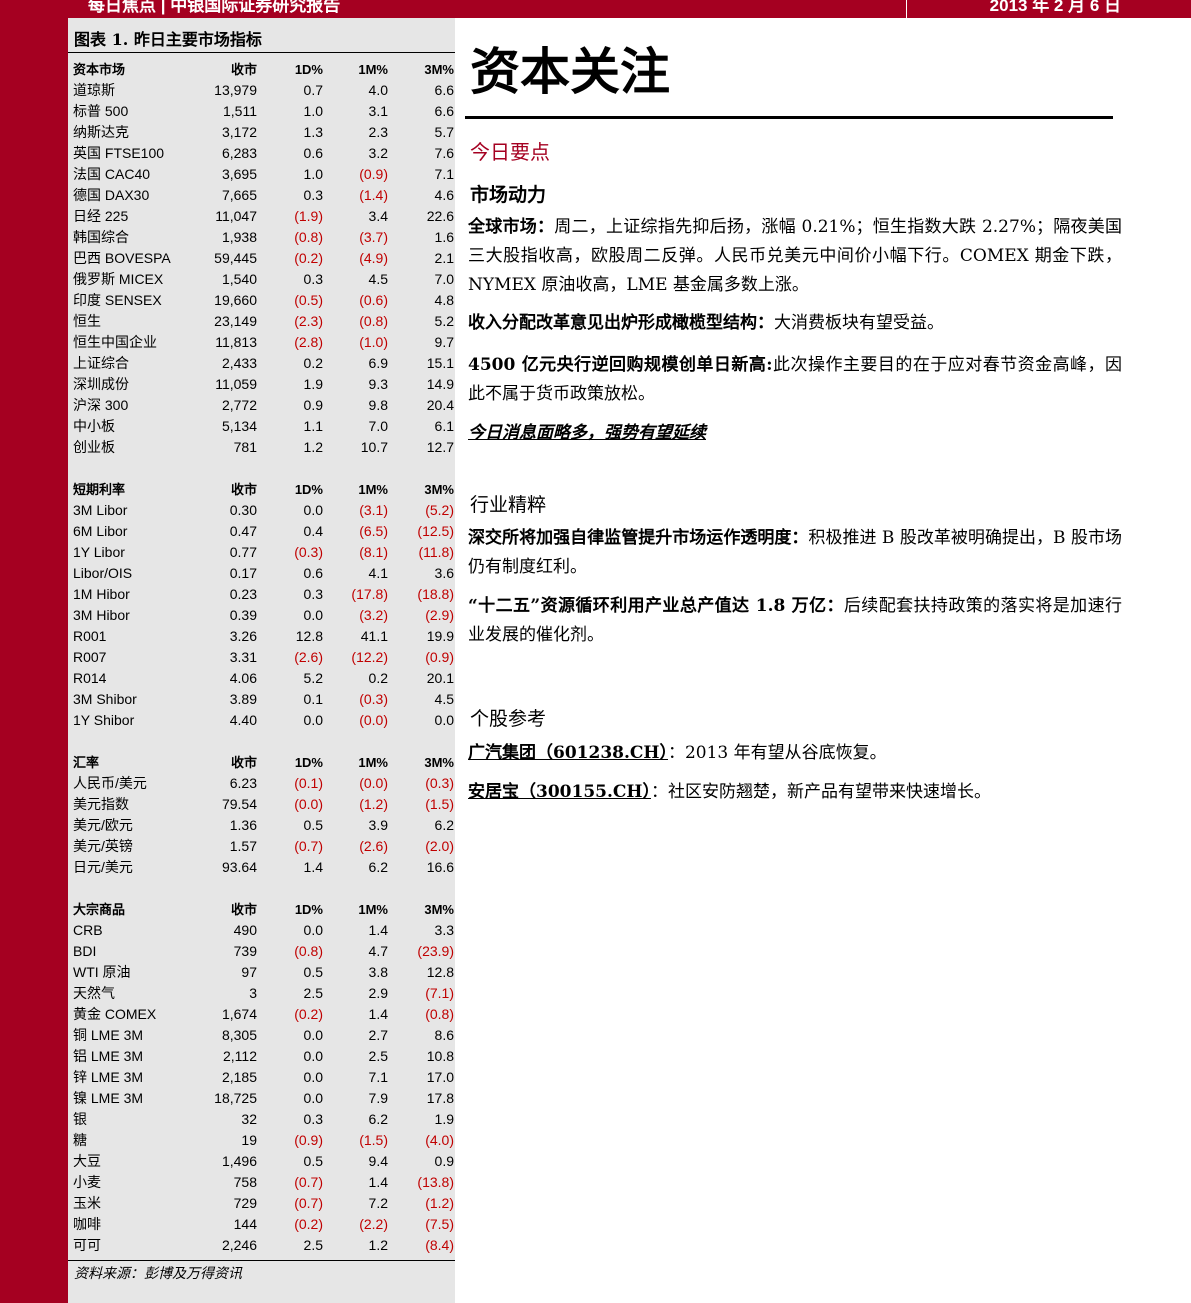 This screenshot has height=1303, width=1191. What do you see at coordinates (245, 1182) in the screenshot?
I see `value-cell: 758` at bounding box center [245, 1182].